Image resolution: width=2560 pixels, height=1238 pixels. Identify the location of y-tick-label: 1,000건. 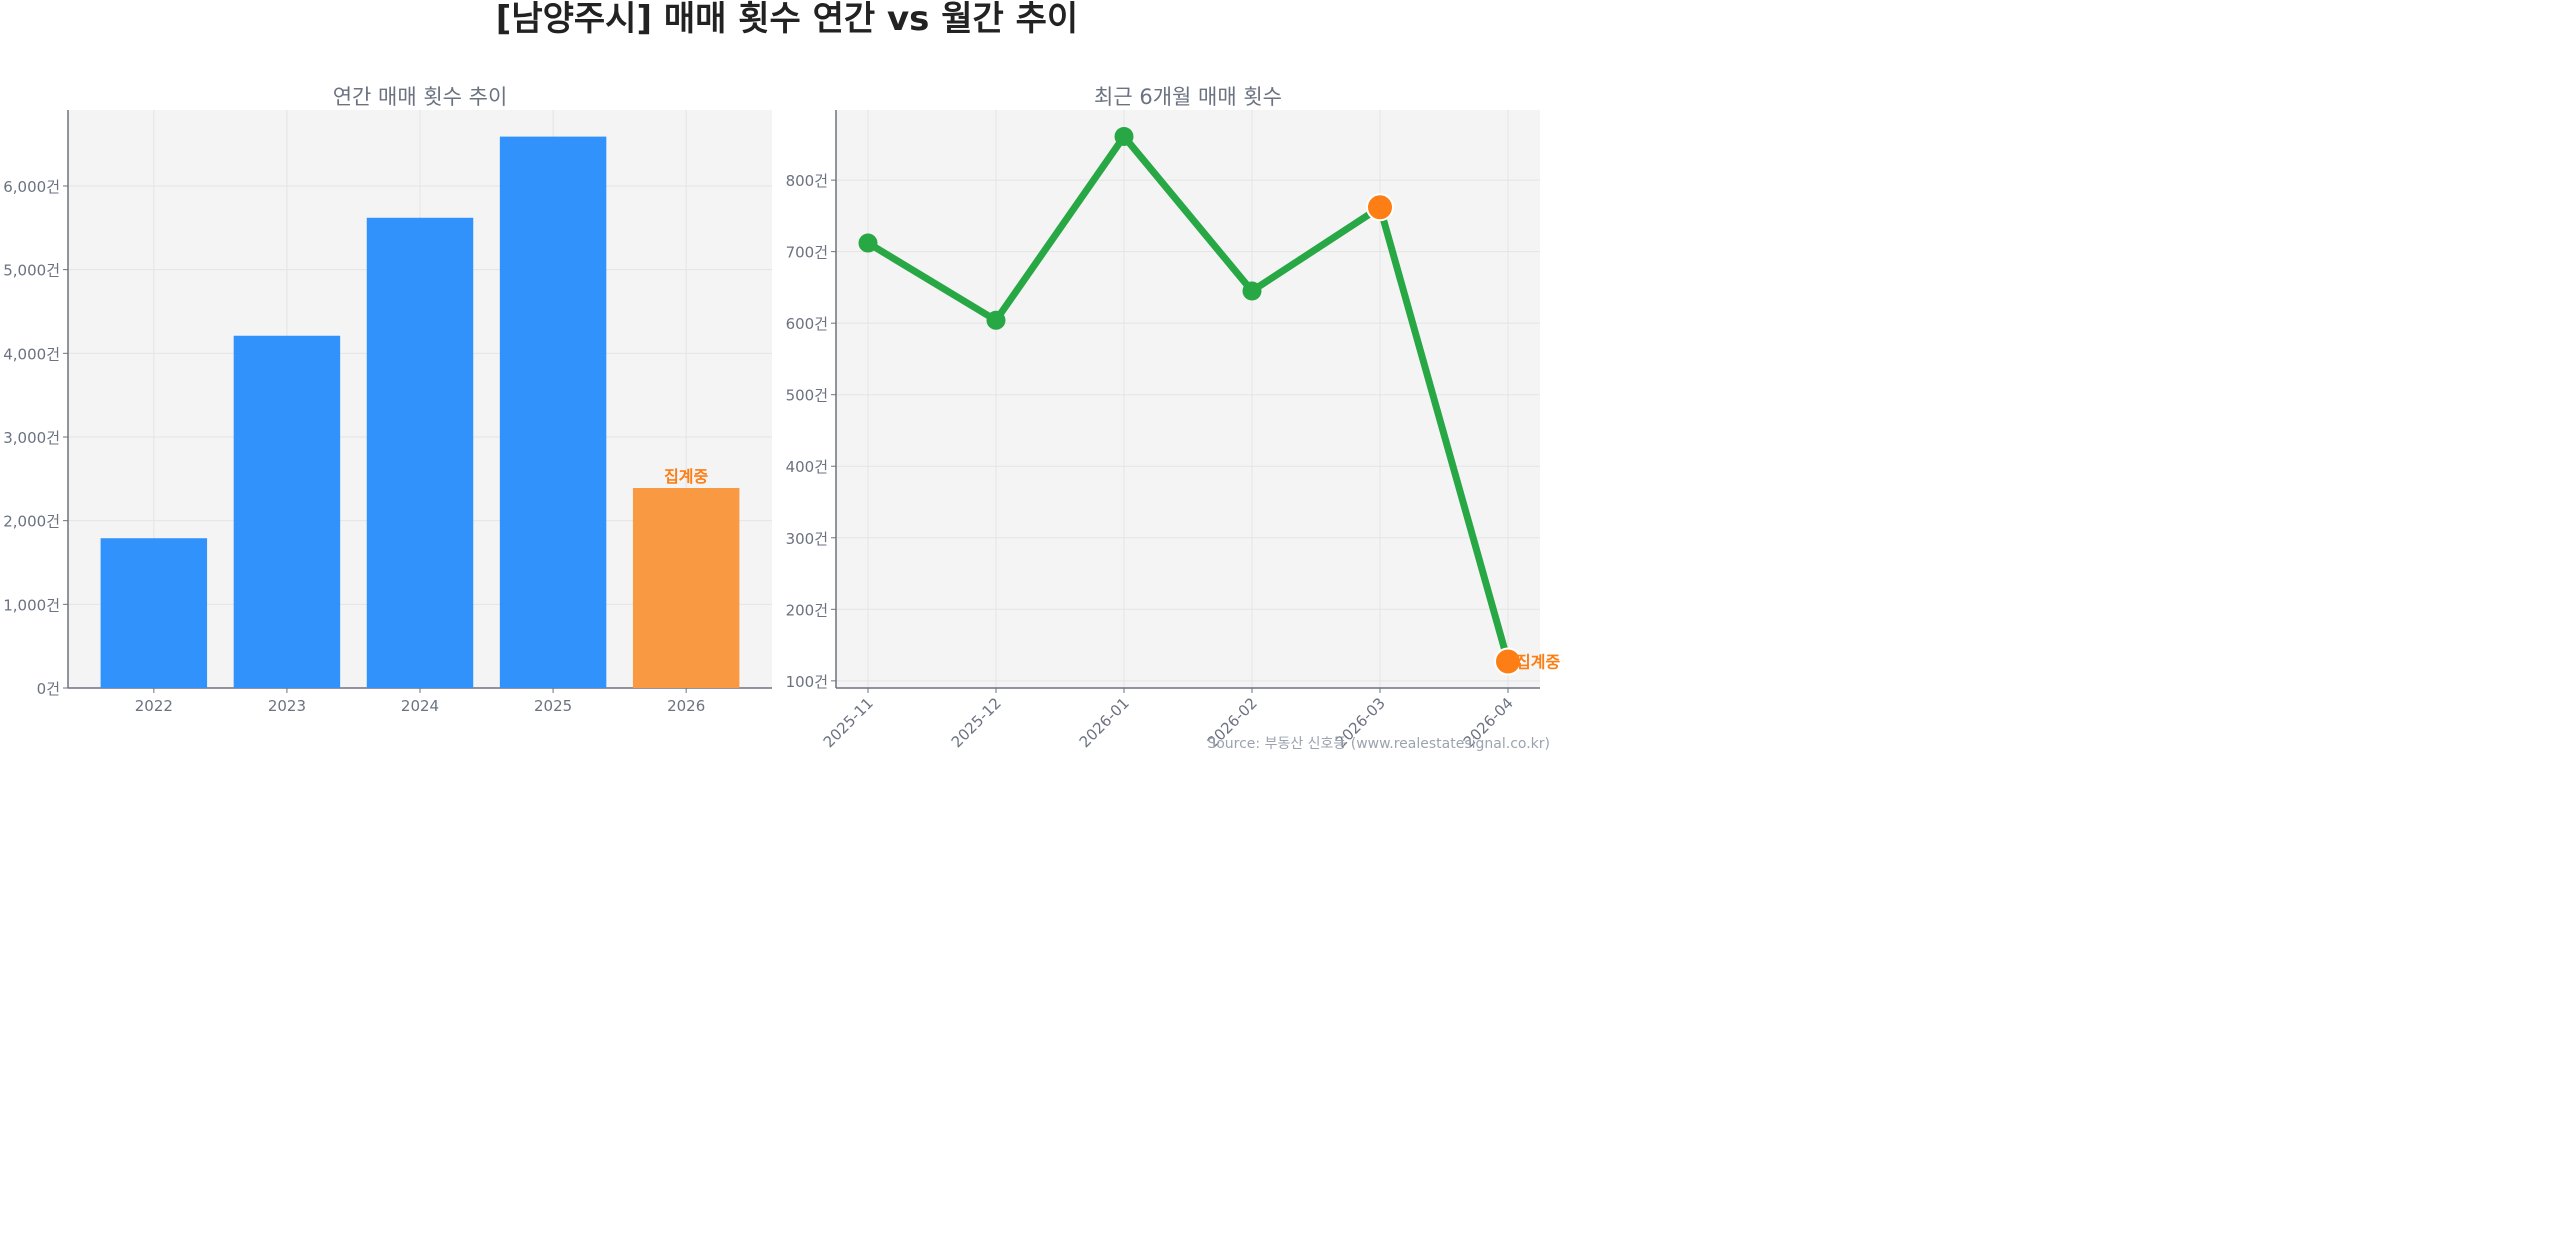
(31, 605).